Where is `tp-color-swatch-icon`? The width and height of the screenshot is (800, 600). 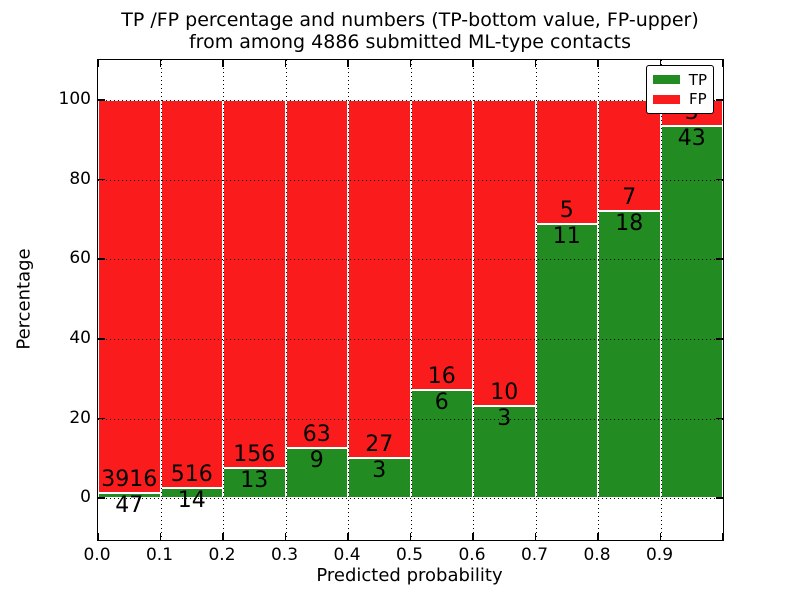 tp-color-swatch-icon is located at coordinates (666, 80).